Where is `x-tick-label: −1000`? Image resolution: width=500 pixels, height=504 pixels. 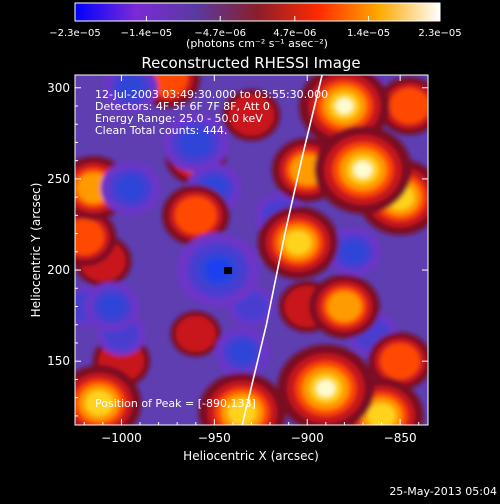 x-tick-label: −1000 is located at coordinates (121, 438).